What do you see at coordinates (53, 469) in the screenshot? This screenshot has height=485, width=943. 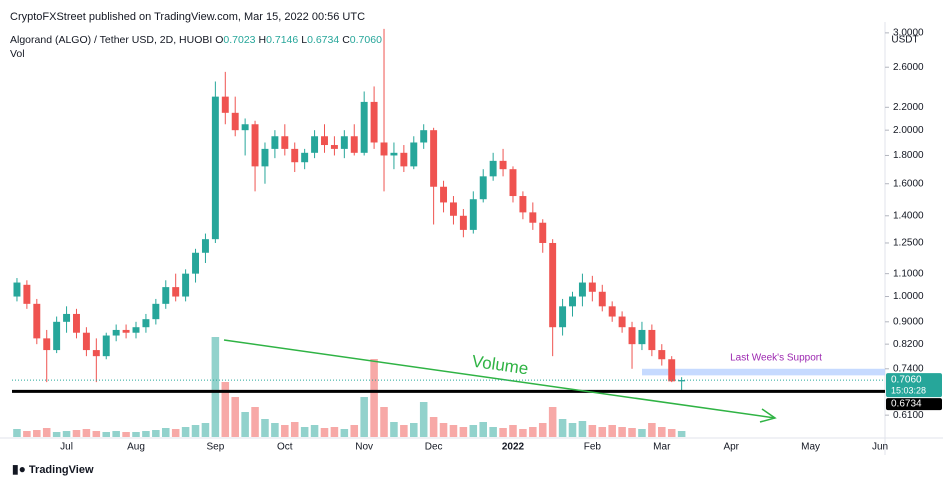 I see `logo: ▮● TradingView` at bounding box center [53, 469].